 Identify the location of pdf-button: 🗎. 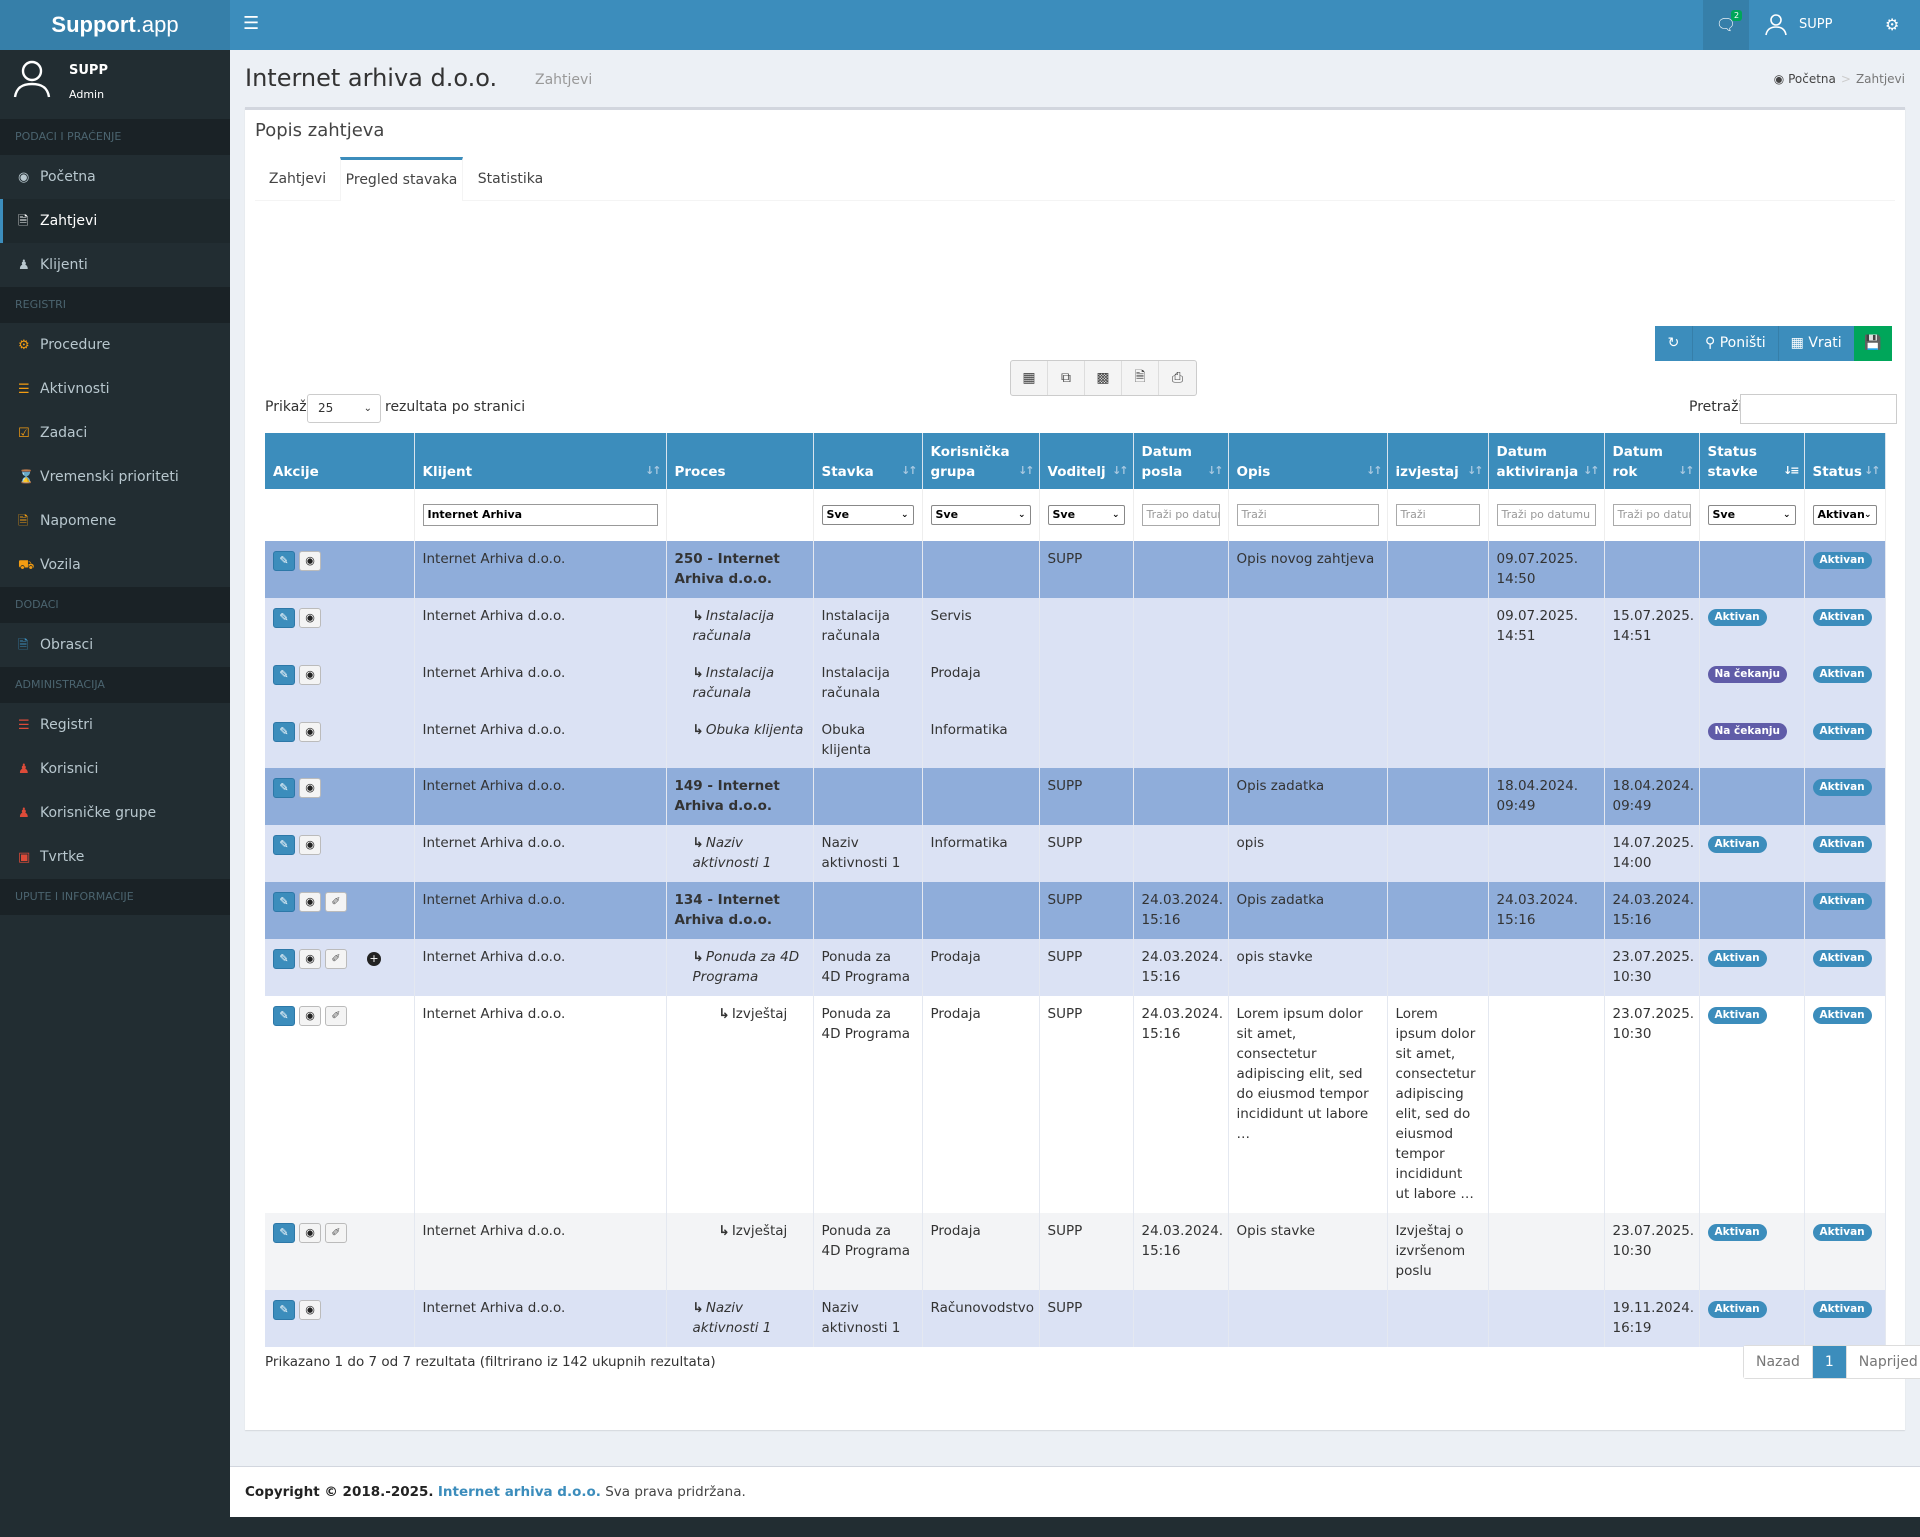
(1140, 378).